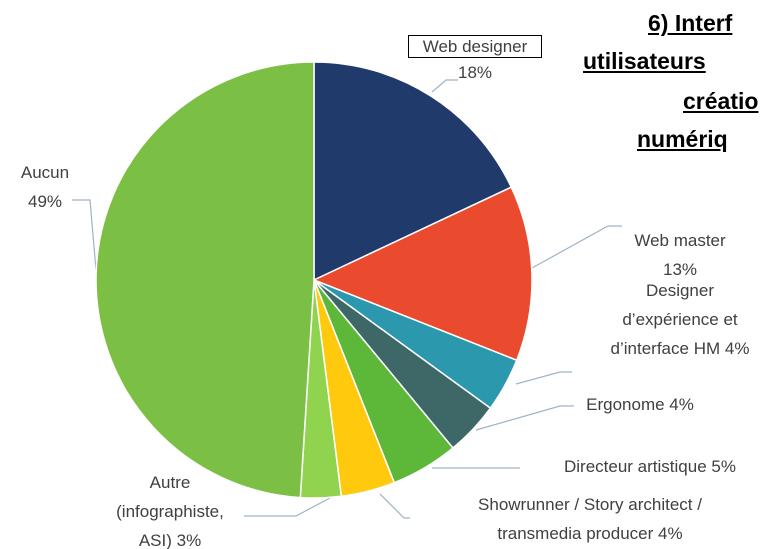  Describe the element at coordinates (680, 269) in the screenshot. I see `value-label: 13%` at that location.